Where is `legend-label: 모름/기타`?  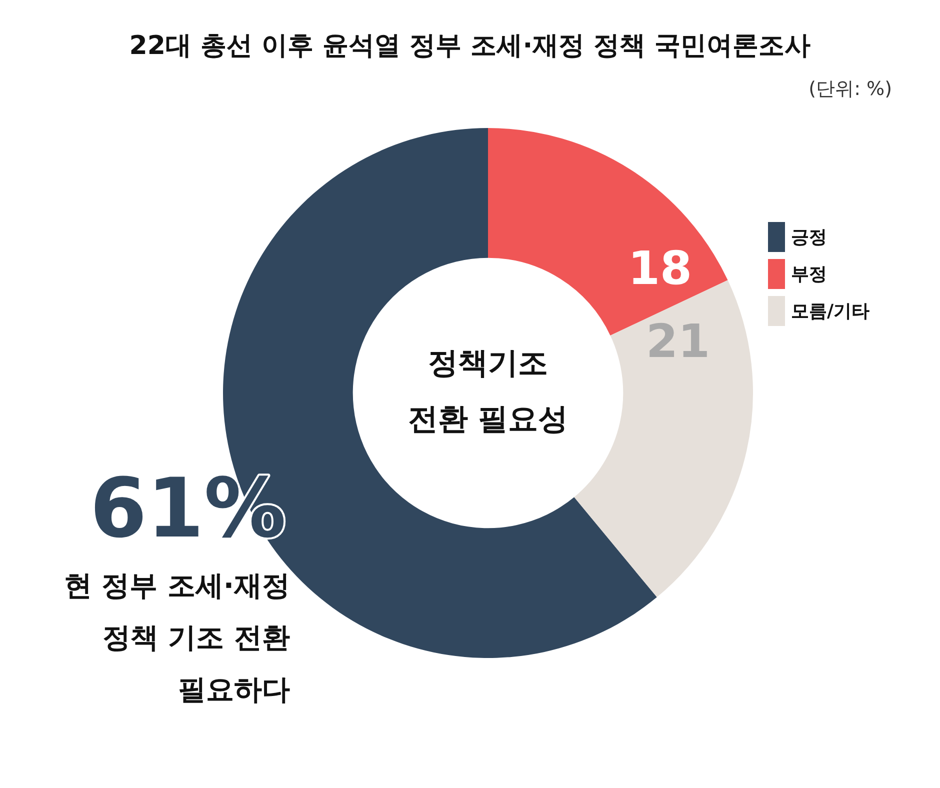
legend-label: 모름/기타 is located at coordinates (830, 311).